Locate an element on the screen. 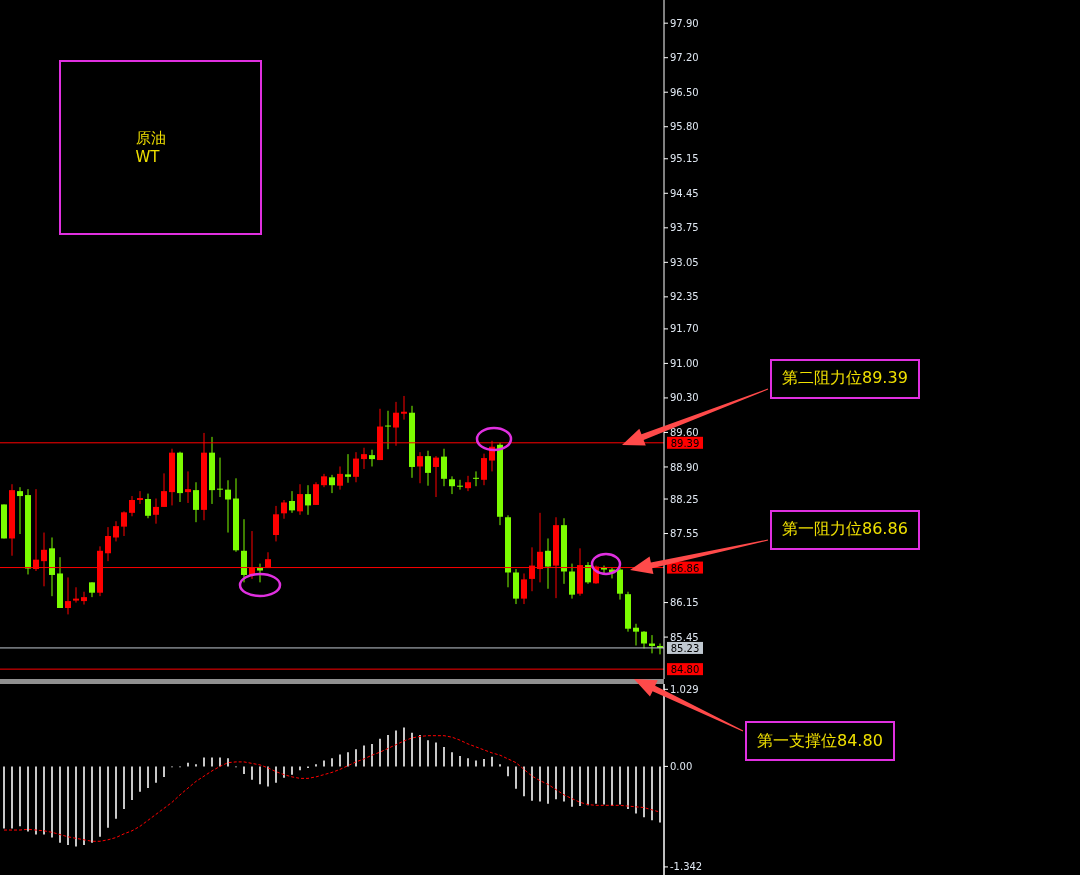 The height and width of the screenshot is (875, 1080). ref-line-label: 84.80 is located at coordinates (685, 670).